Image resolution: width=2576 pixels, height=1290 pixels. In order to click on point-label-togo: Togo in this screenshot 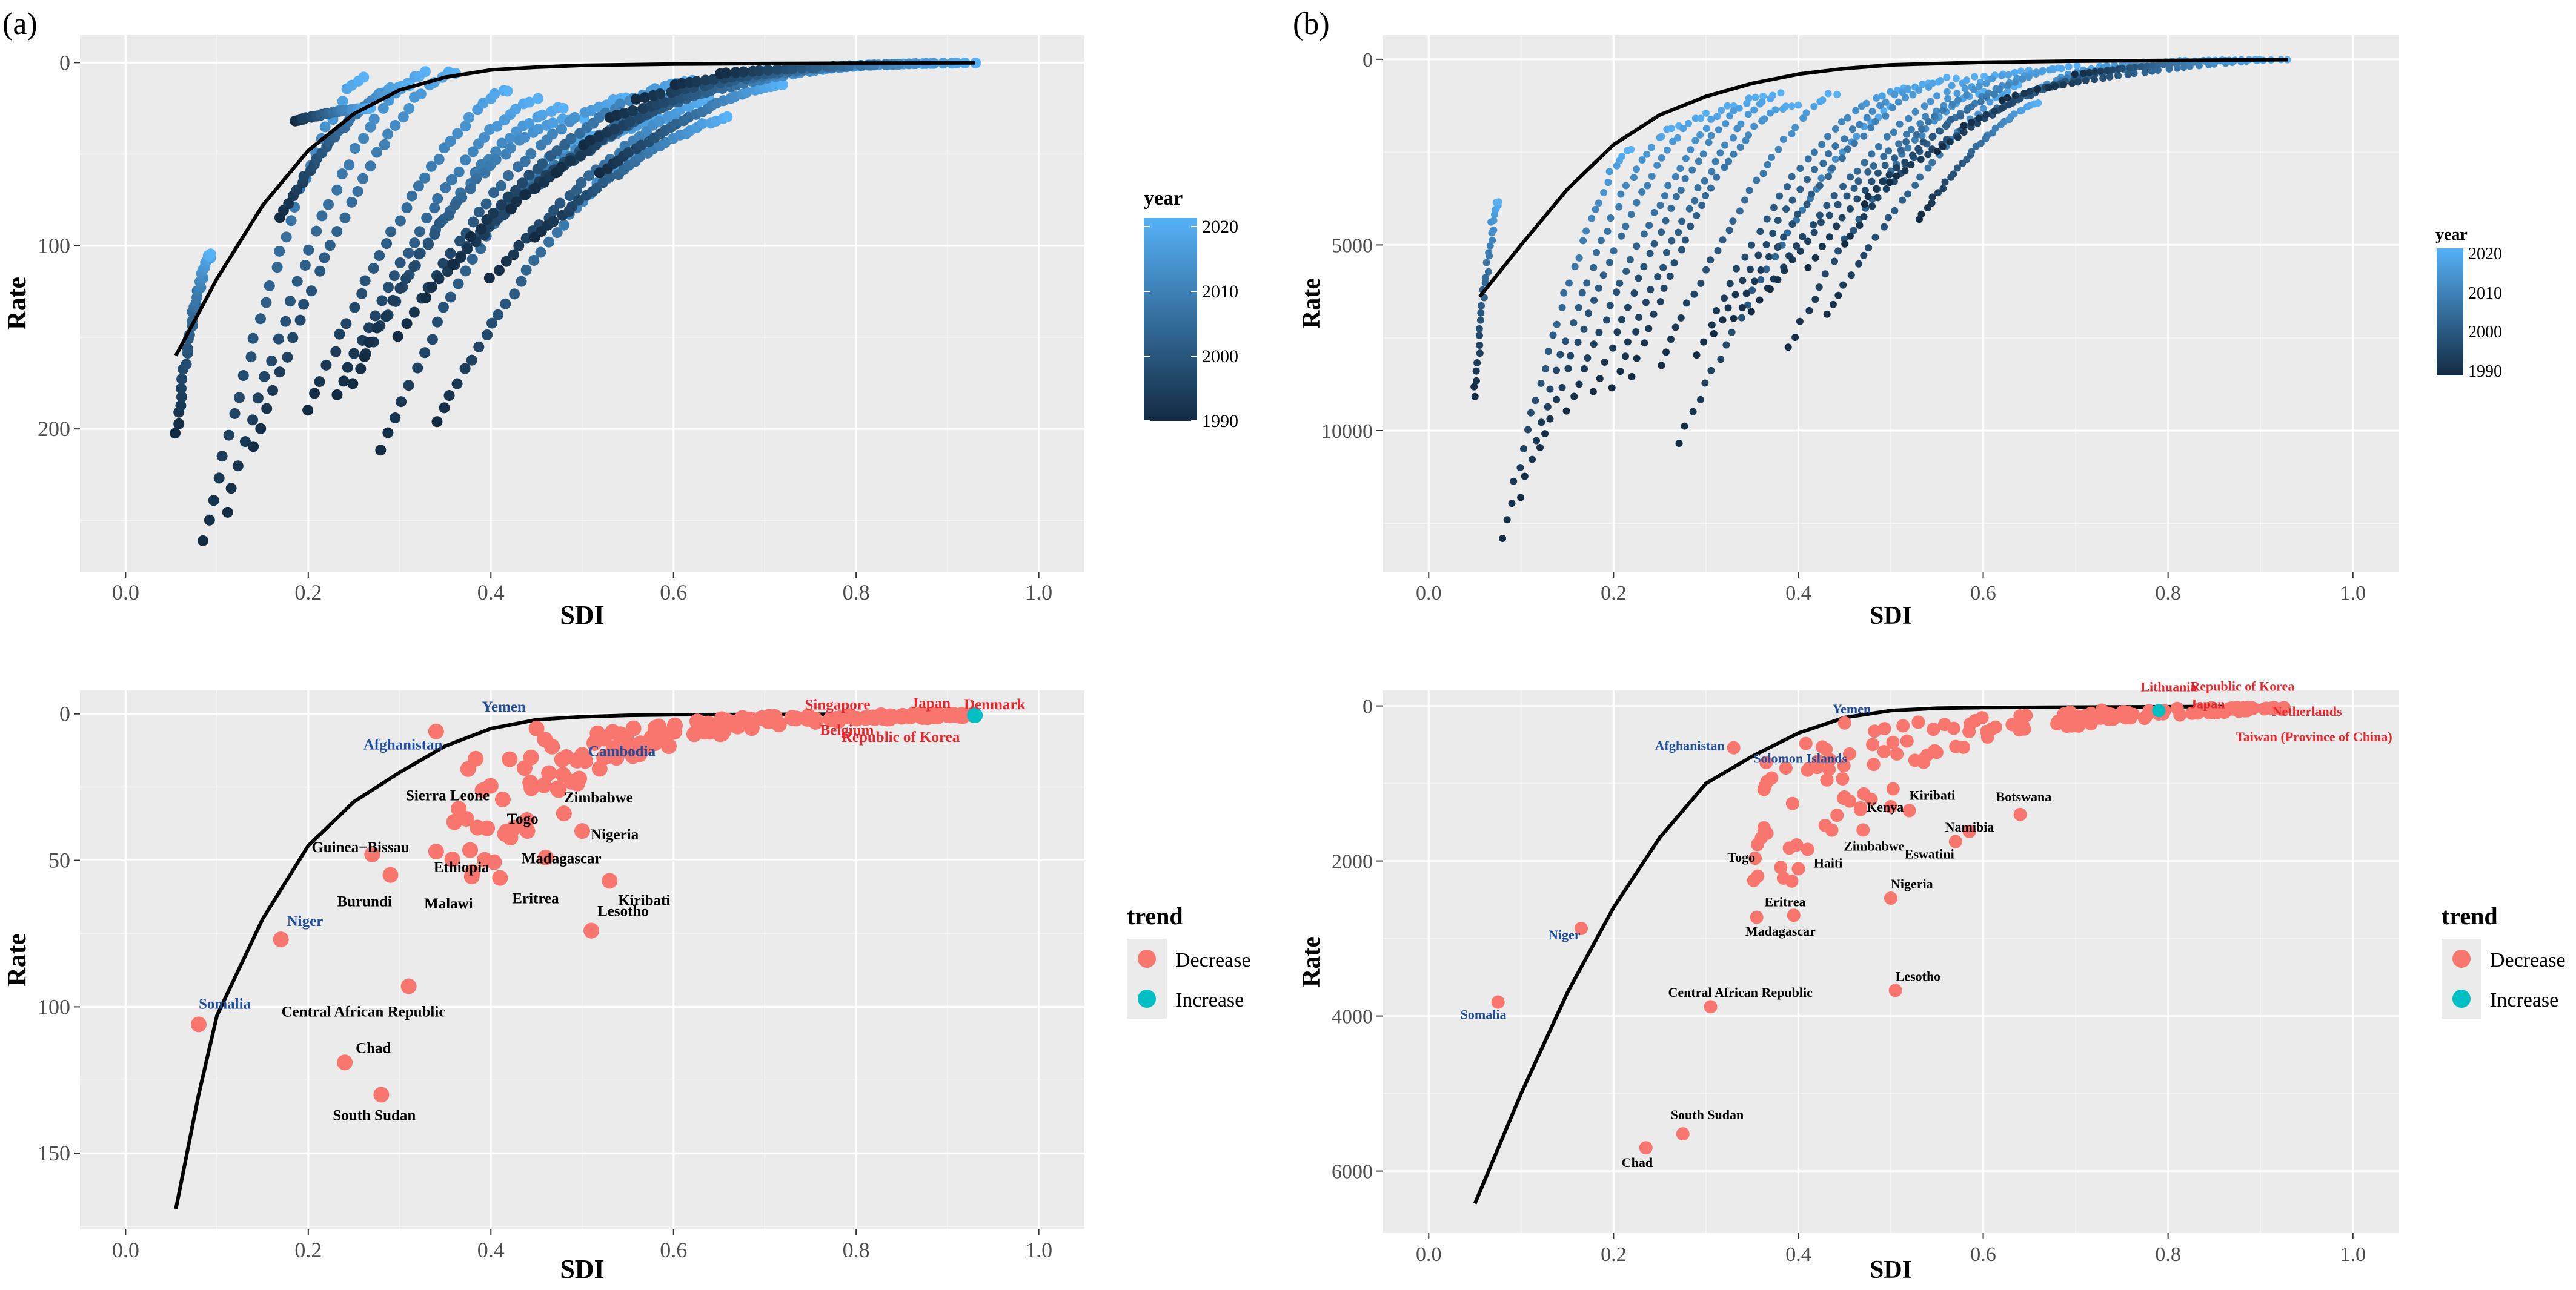, I will do `click(1741, 857)`.